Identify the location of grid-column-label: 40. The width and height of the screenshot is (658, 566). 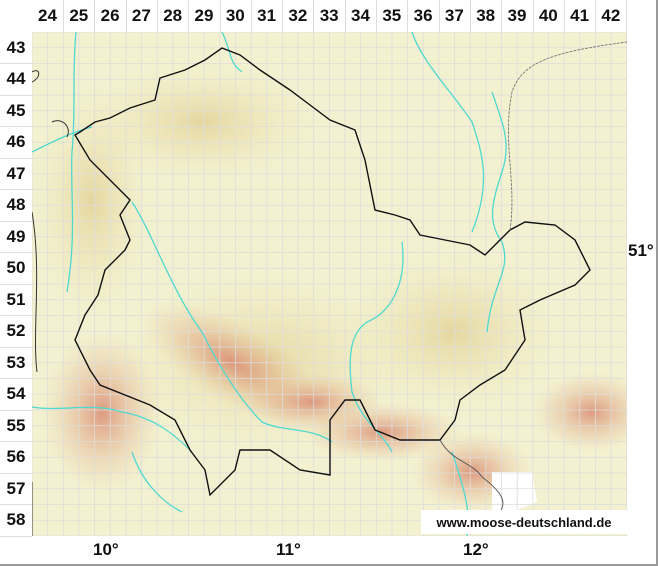
(549, 16).